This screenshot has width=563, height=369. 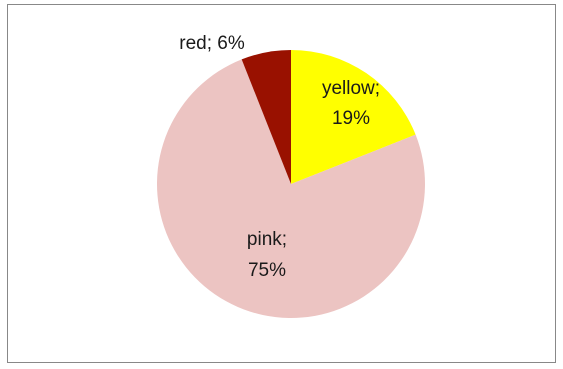 What do you see at coordinates (267, 239) in the screenshot?
I see `slice-label-pink-line1: pink;` at bounding box center [267, 239].